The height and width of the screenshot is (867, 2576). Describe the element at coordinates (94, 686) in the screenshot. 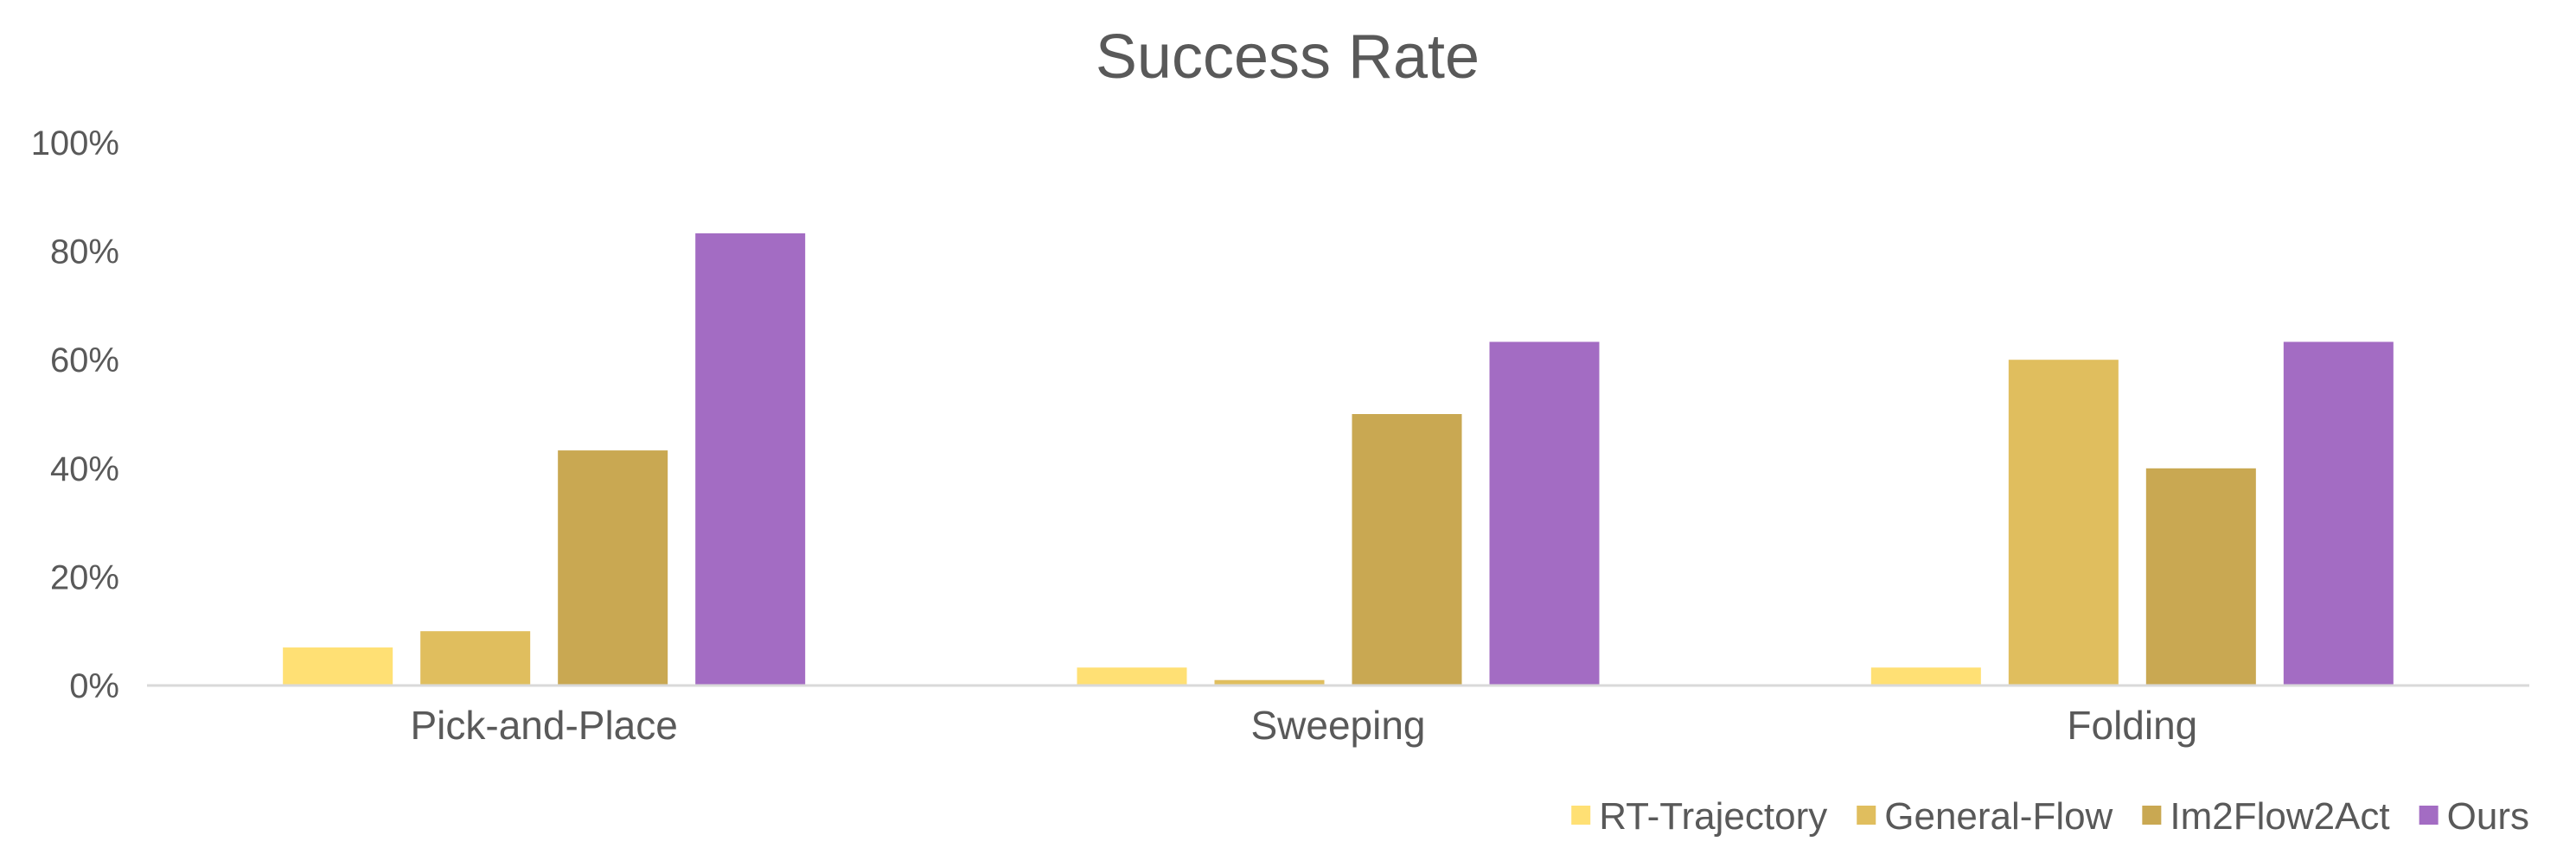

I see `y-tick-label: 0%` at that location.